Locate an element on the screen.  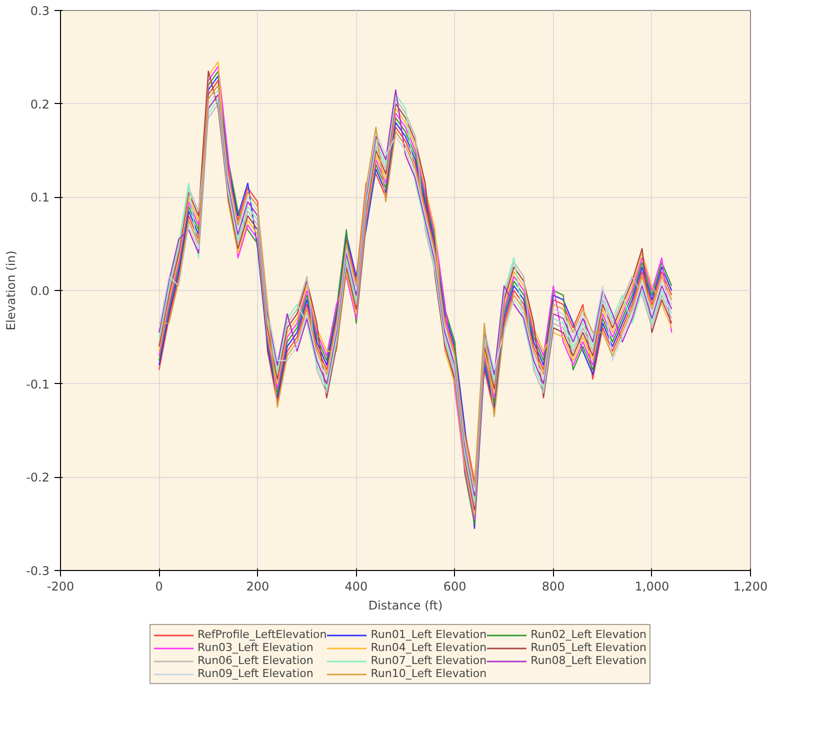
legend-label: Run02_Left Elevation is located at coordinates (588, 634).